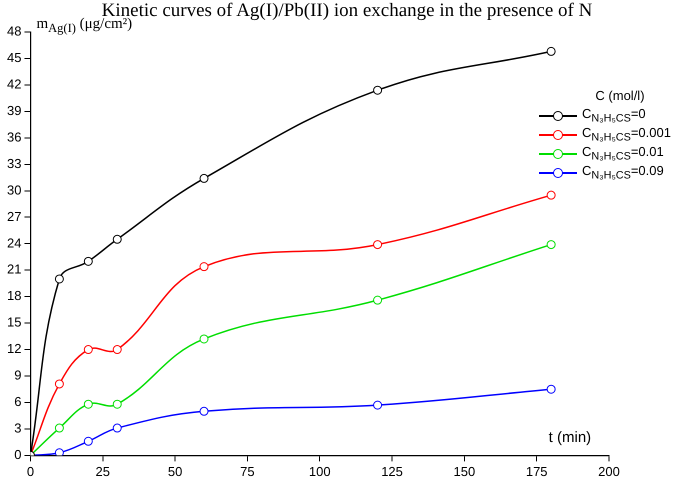 Image resolution: width=694 pixels, height=487 pixels. What do you see at coordinates (30, 471) in the screenshot?
I see `x-tick-label: 0` at bounding box center [30, 471].